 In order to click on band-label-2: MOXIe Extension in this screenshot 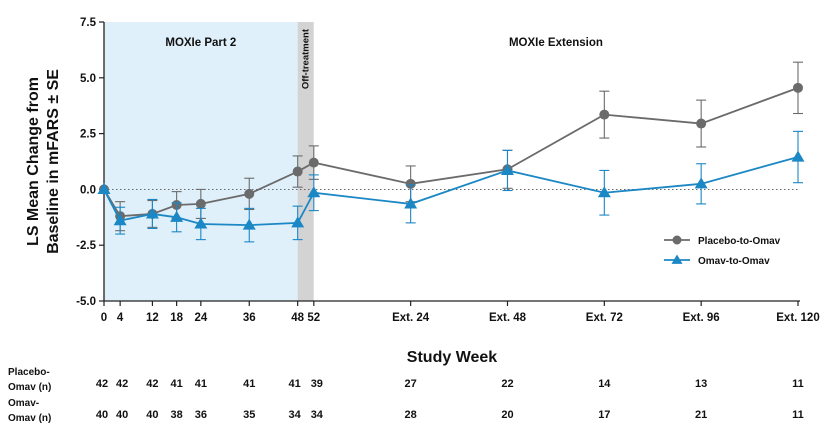, I will do `click(556, 43)`.